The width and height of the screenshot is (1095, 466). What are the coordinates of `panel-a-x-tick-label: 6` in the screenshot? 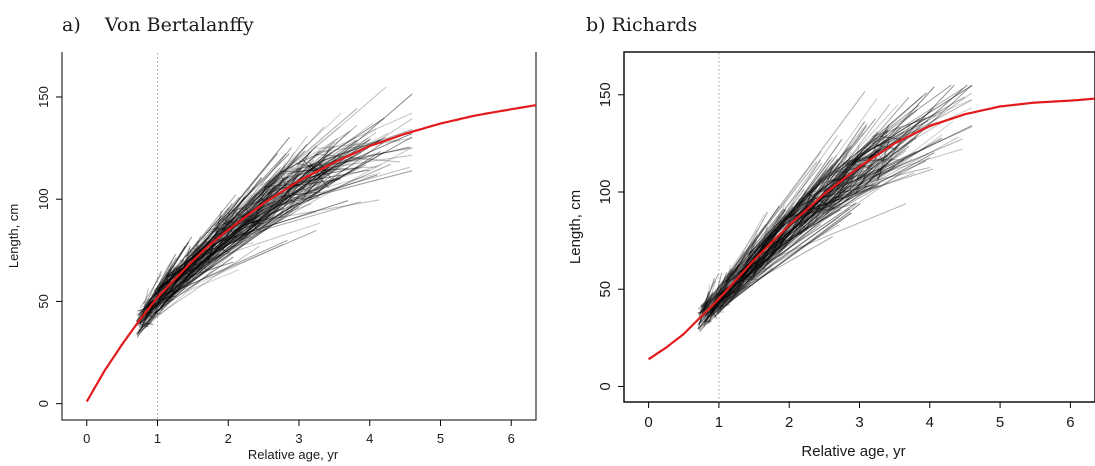 It's located at (511, 438).